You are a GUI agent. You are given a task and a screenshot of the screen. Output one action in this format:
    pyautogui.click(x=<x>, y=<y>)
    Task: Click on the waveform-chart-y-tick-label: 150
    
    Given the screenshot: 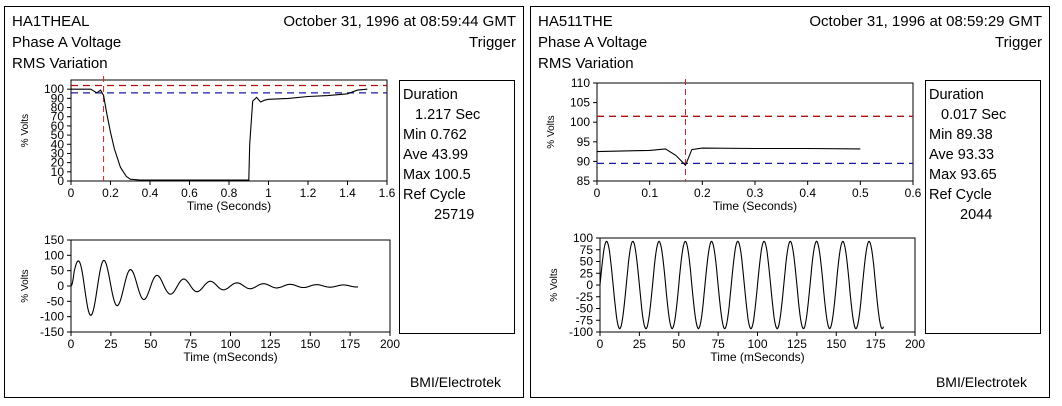 What is the action you would take?
    pyautogui.click(x=54, y=240)
    